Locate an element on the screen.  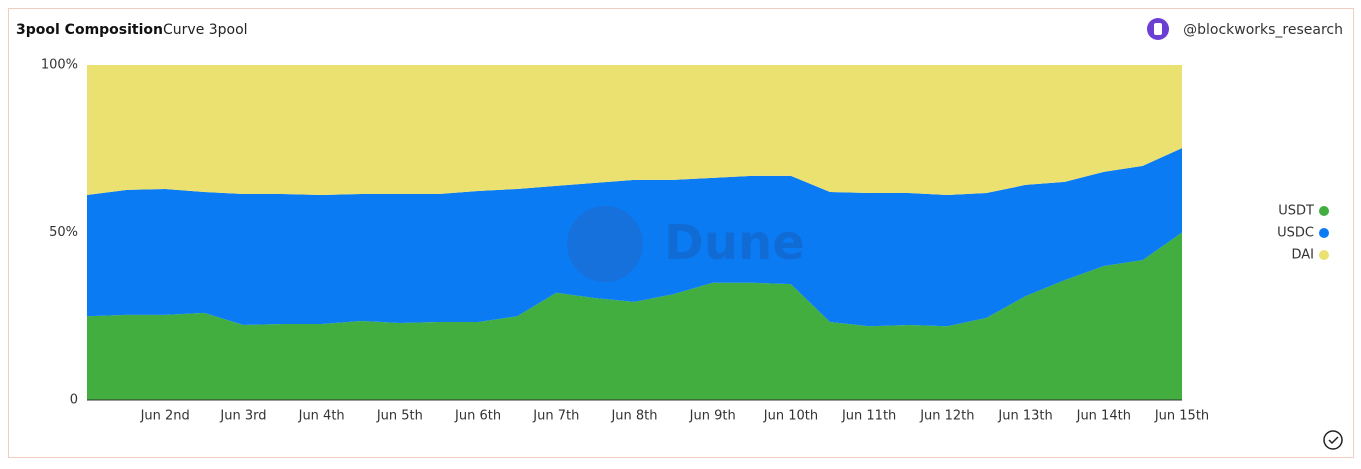
author-logo is located at coordinates (1158, 29).